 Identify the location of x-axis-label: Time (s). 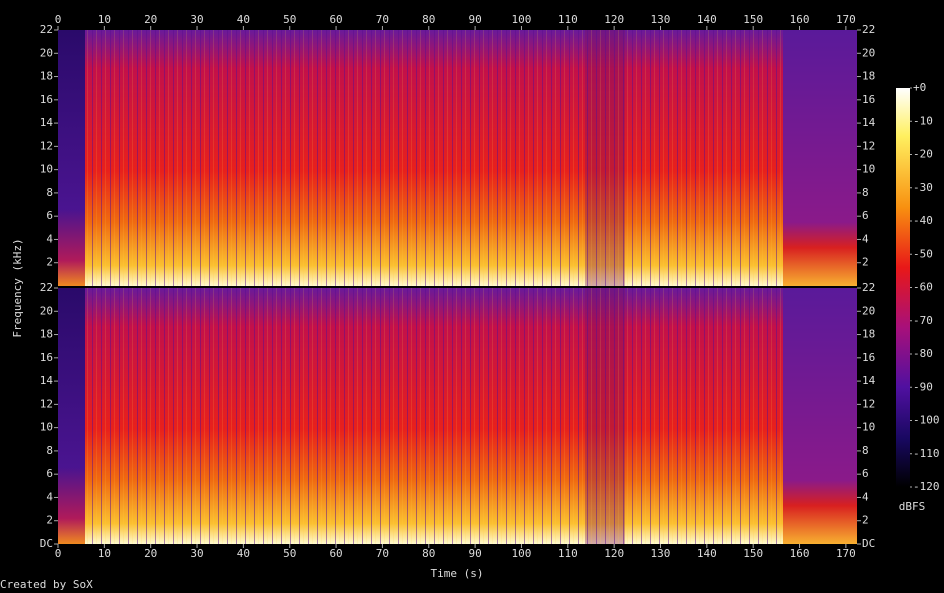
(457, 573).